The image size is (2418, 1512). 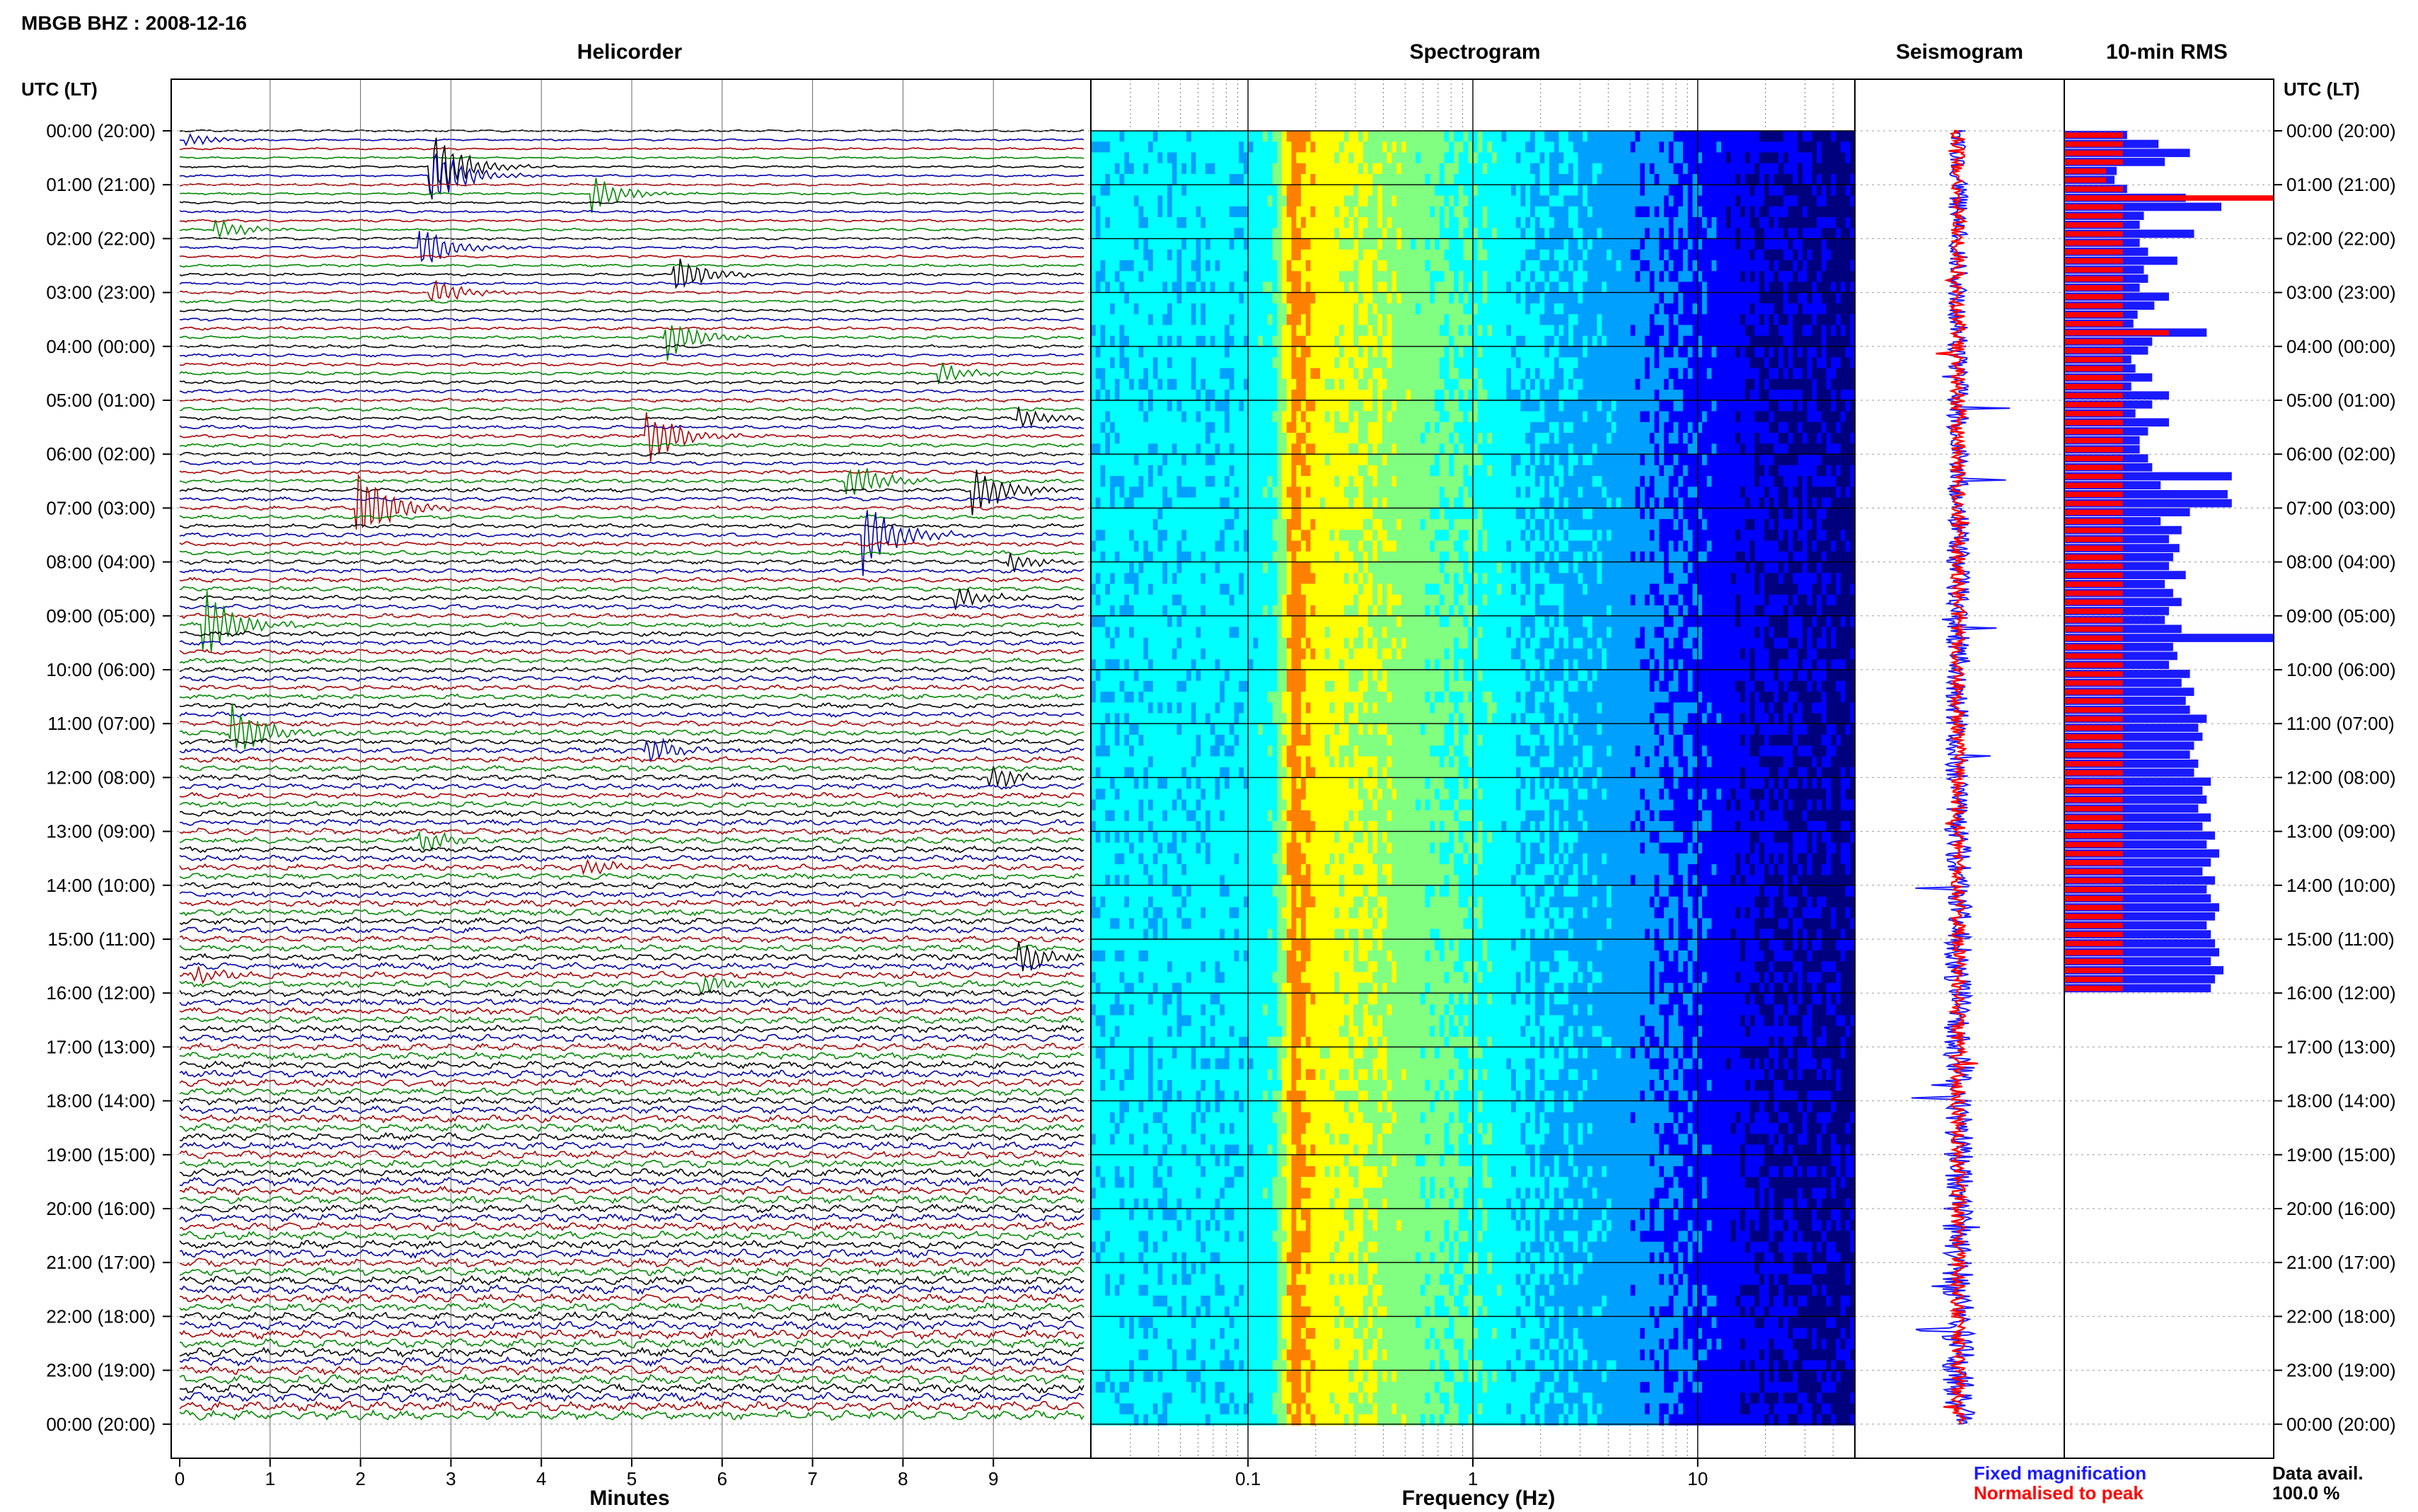 What do you see at coordinates (101, 831) in the screenshot?
I see `time-tick-label-left: 13:00 (09:00)` at bounding box center [101, 831].